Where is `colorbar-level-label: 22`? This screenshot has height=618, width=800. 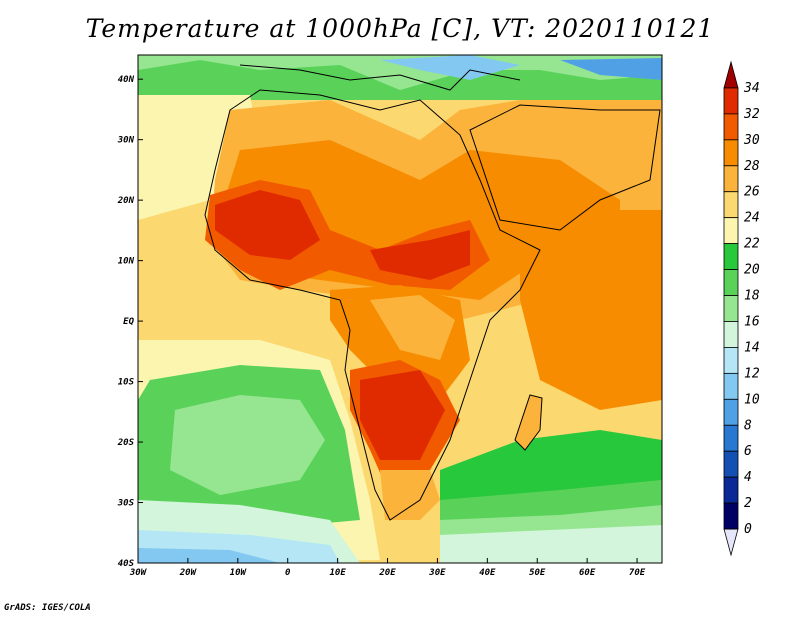
colorbar-level-label: 22 is located at coordinates (752, 244).